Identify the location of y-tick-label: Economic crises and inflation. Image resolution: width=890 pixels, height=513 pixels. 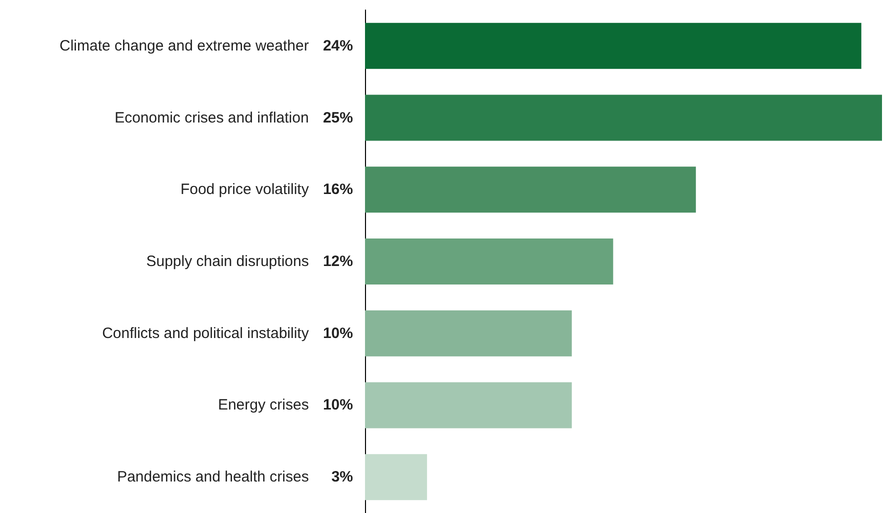
(213, 117).